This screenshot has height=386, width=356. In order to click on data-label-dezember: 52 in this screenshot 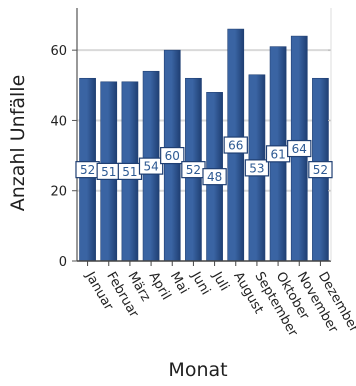, I will do `click(320, 170)`.